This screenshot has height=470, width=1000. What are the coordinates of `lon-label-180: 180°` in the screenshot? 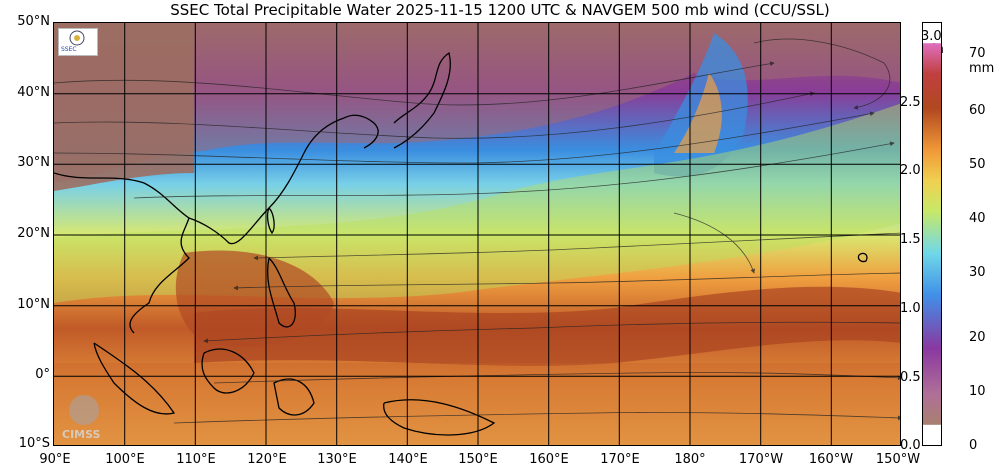 It's located at (690, 459).